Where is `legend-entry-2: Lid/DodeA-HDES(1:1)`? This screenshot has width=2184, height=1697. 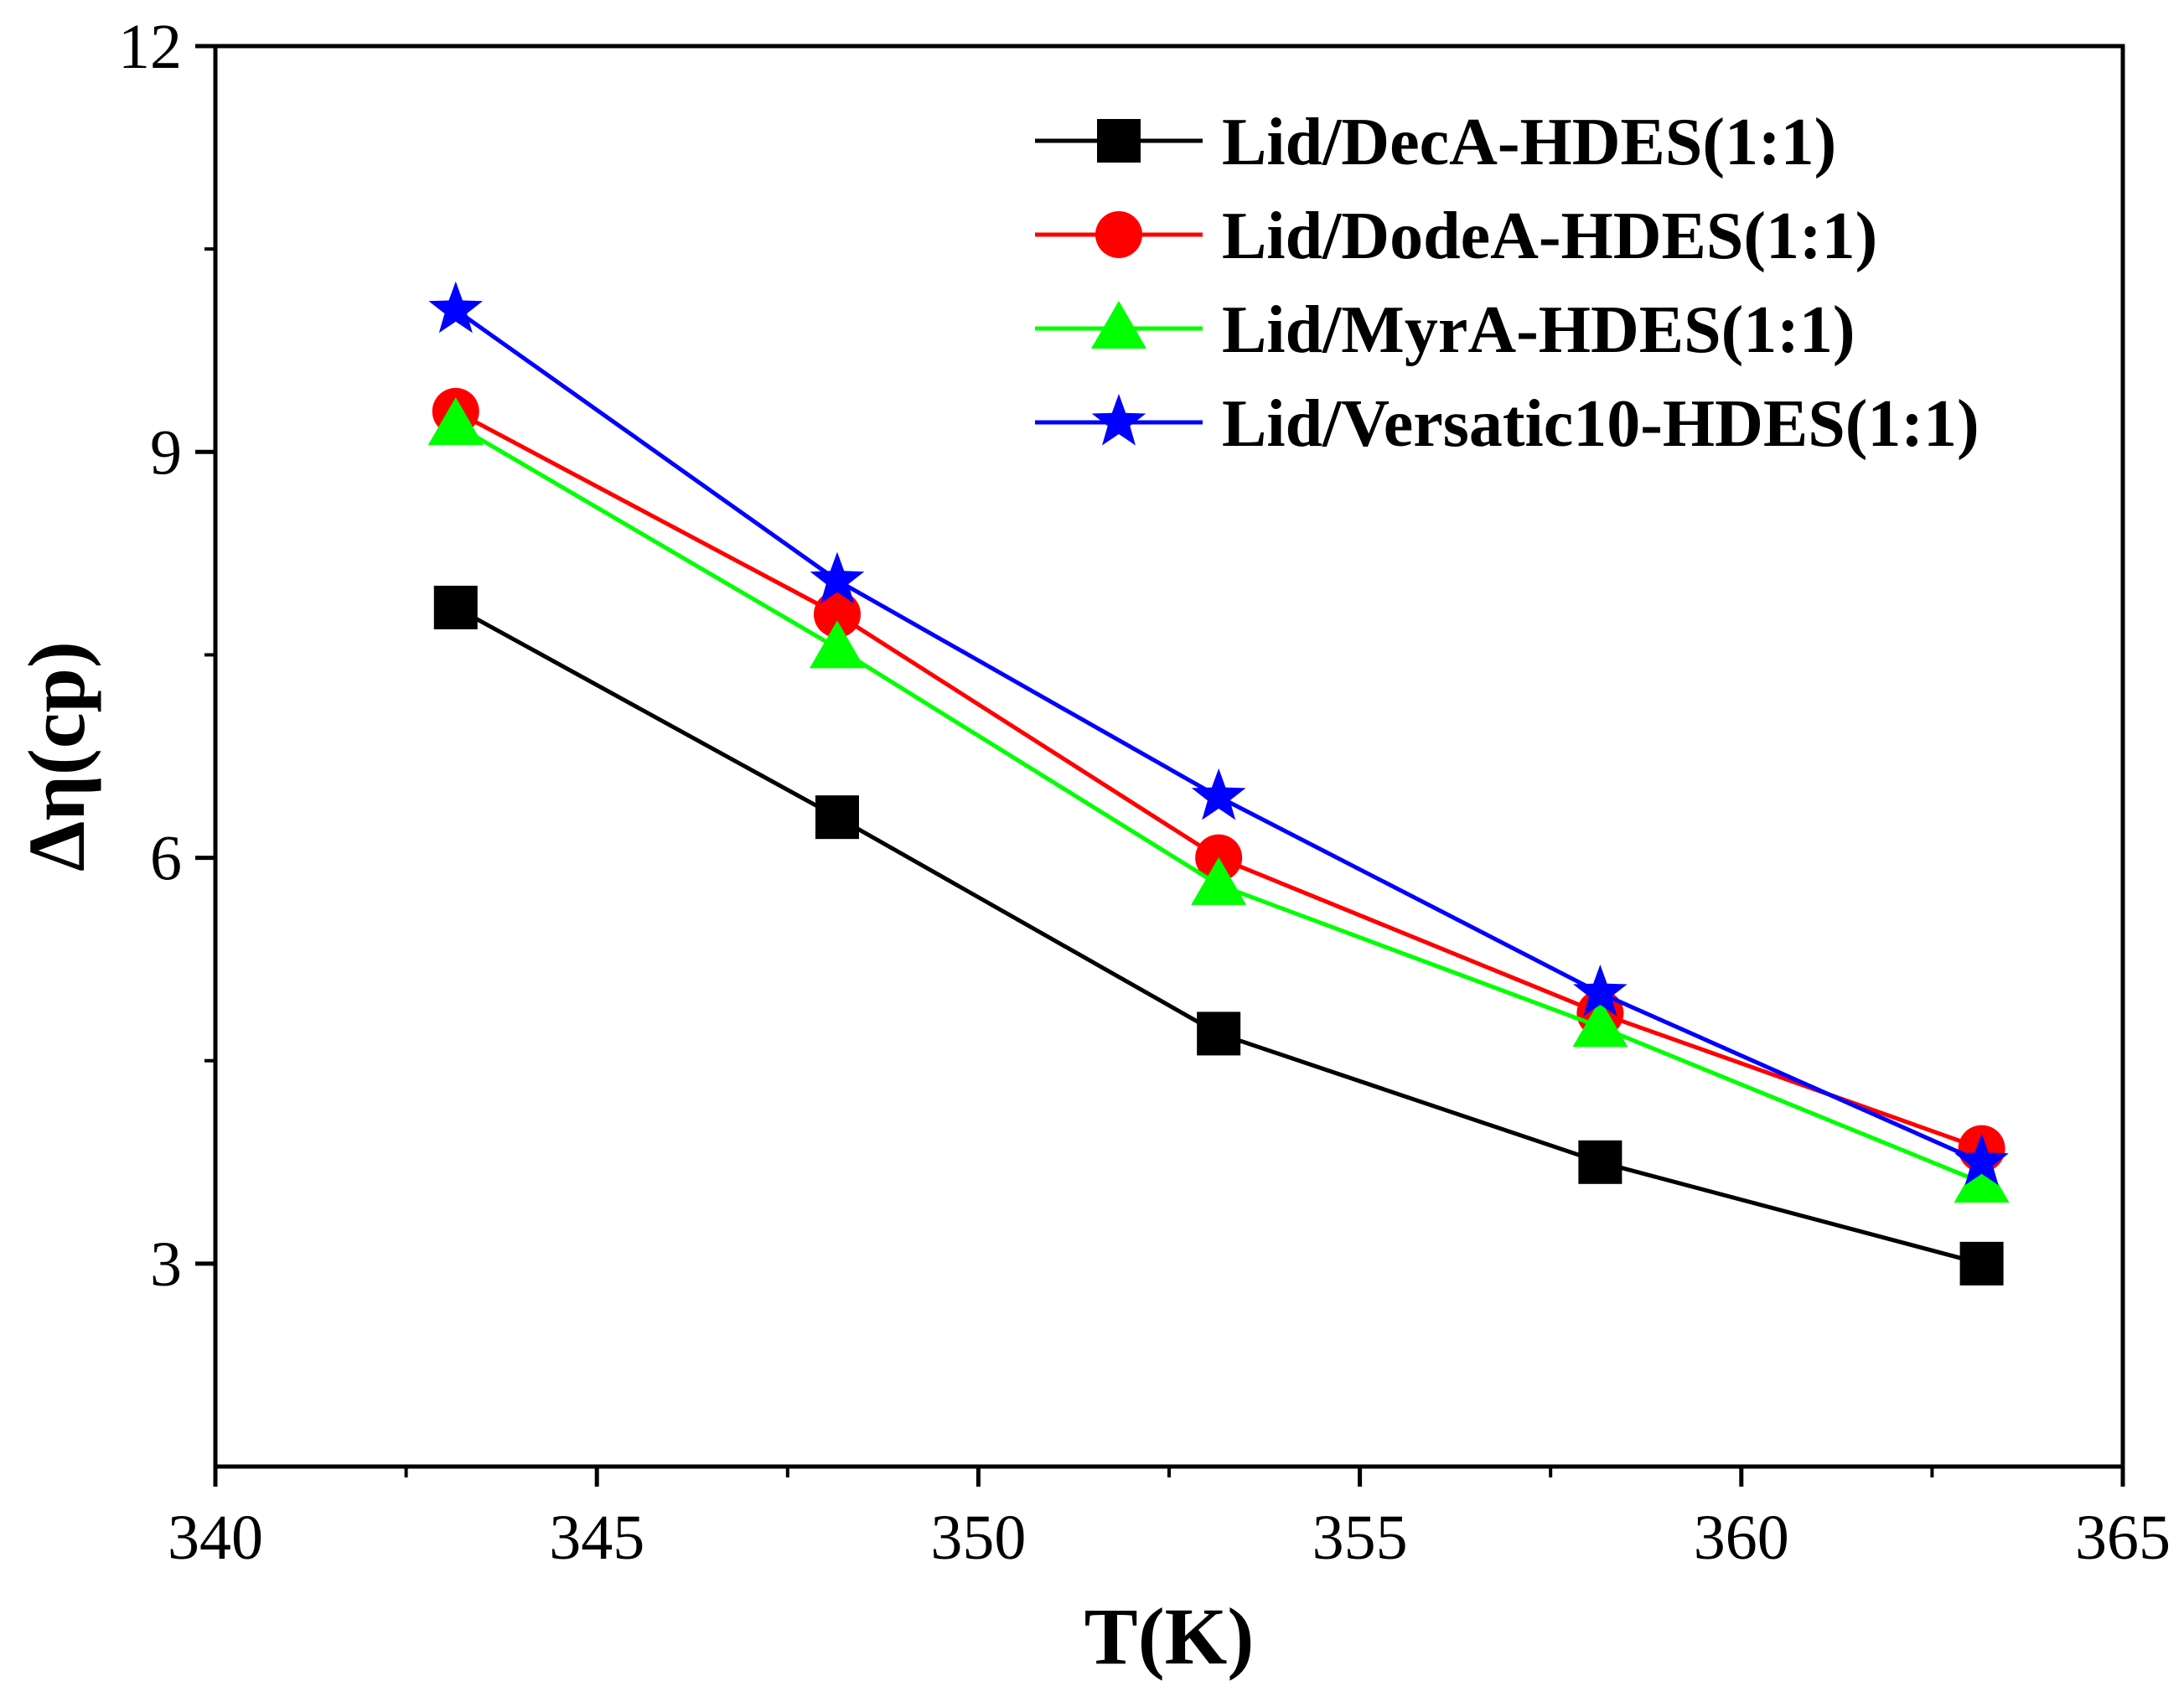
legend-entry-2: Lid/DodeA-HDES(1:1) is located at coordinates (1456, 236).